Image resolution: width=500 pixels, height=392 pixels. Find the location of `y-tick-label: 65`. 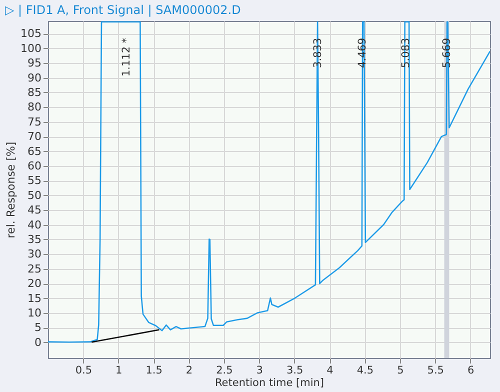

y-tick-label: 65 is located at coordinates (35, 151).